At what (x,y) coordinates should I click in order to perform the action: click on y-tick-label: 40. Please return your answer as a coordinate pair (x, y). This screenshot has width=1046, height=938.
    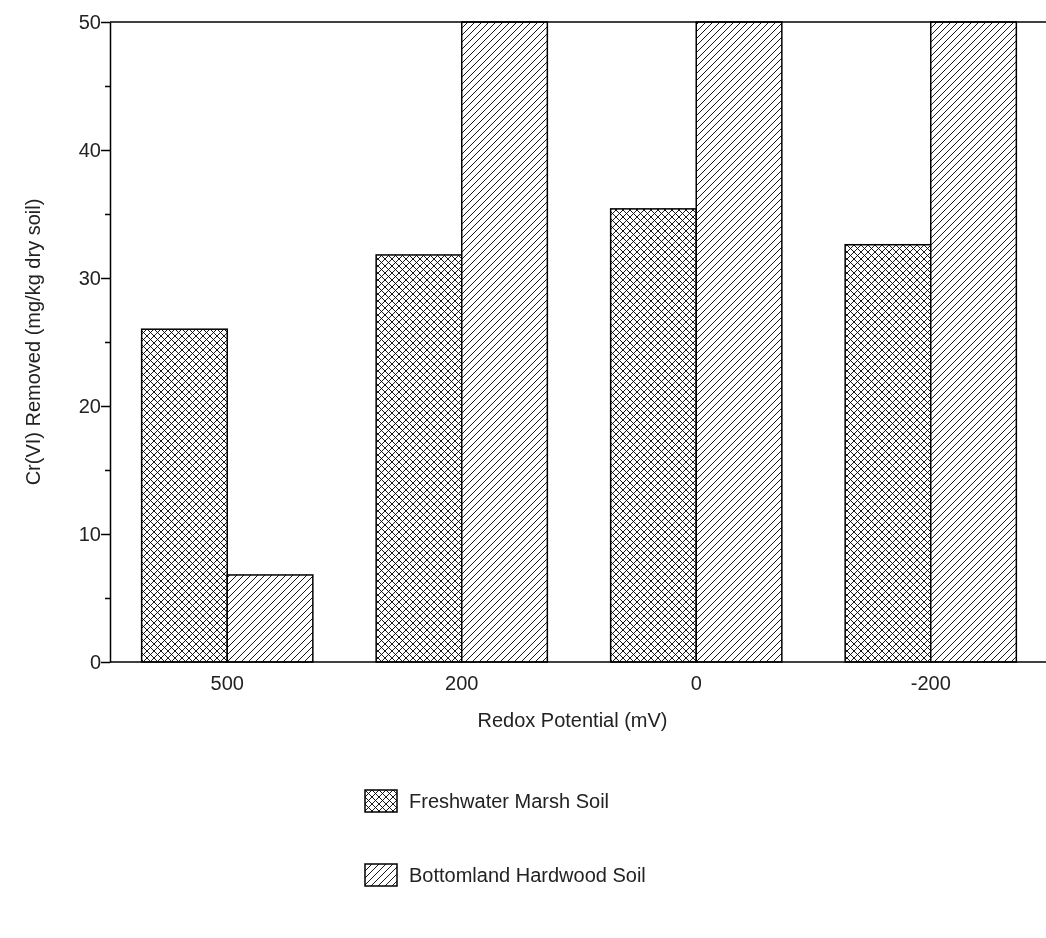
    Looking at the image, I should click on (89, 149).